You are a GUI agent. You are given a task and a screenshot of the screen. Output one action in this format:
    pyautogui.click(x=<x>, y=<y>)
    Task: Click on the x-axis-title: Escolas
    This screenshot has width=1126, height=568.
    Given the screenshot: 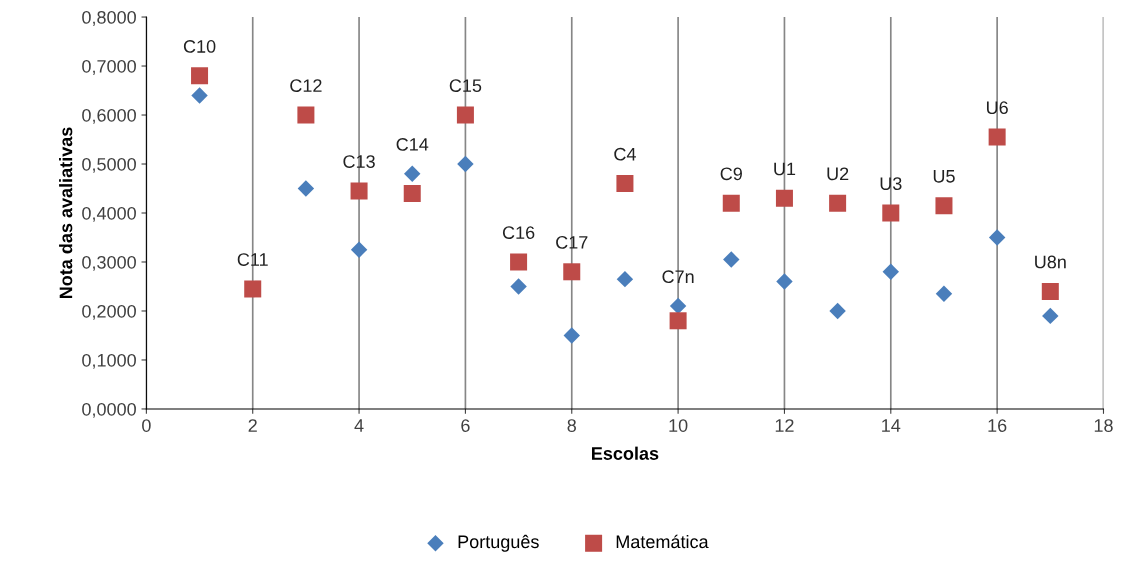 What is the action you would take?
    pyautogui.click(x=625, y=453)
    